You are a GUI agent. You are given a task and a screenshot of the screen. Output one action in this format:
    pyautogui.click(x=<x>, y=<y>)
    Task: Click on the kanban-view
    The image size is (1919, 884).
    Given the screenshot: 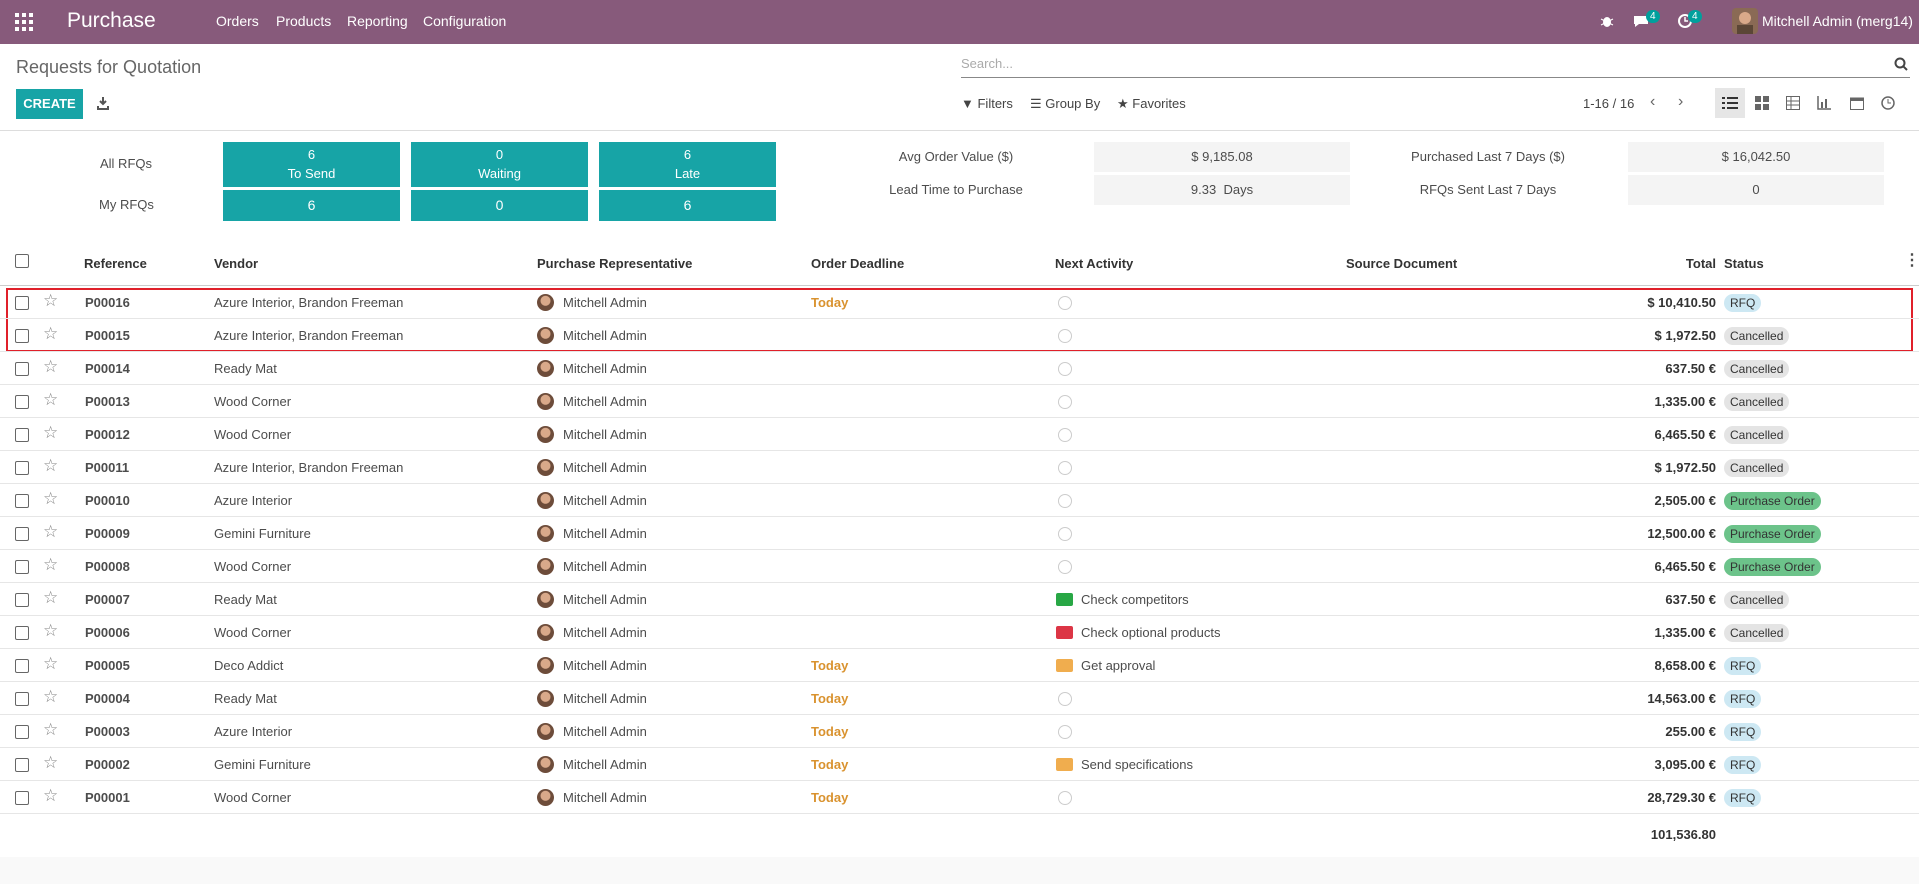 What is the action you would take?
    pyautogui.click(x=1762, y=103)
    